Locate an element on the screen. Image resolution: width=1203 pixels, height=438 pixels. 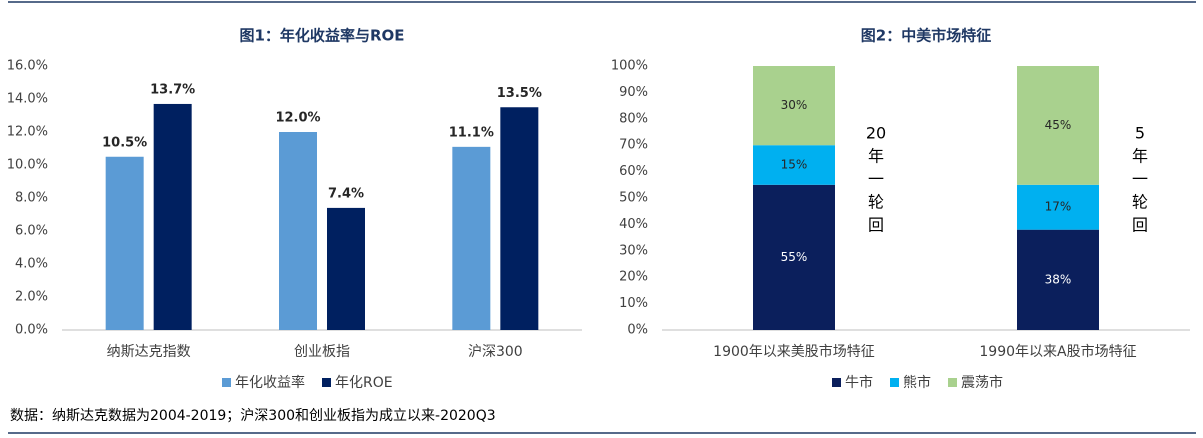
value-label: 38% is located at coordinates (1058, 279).